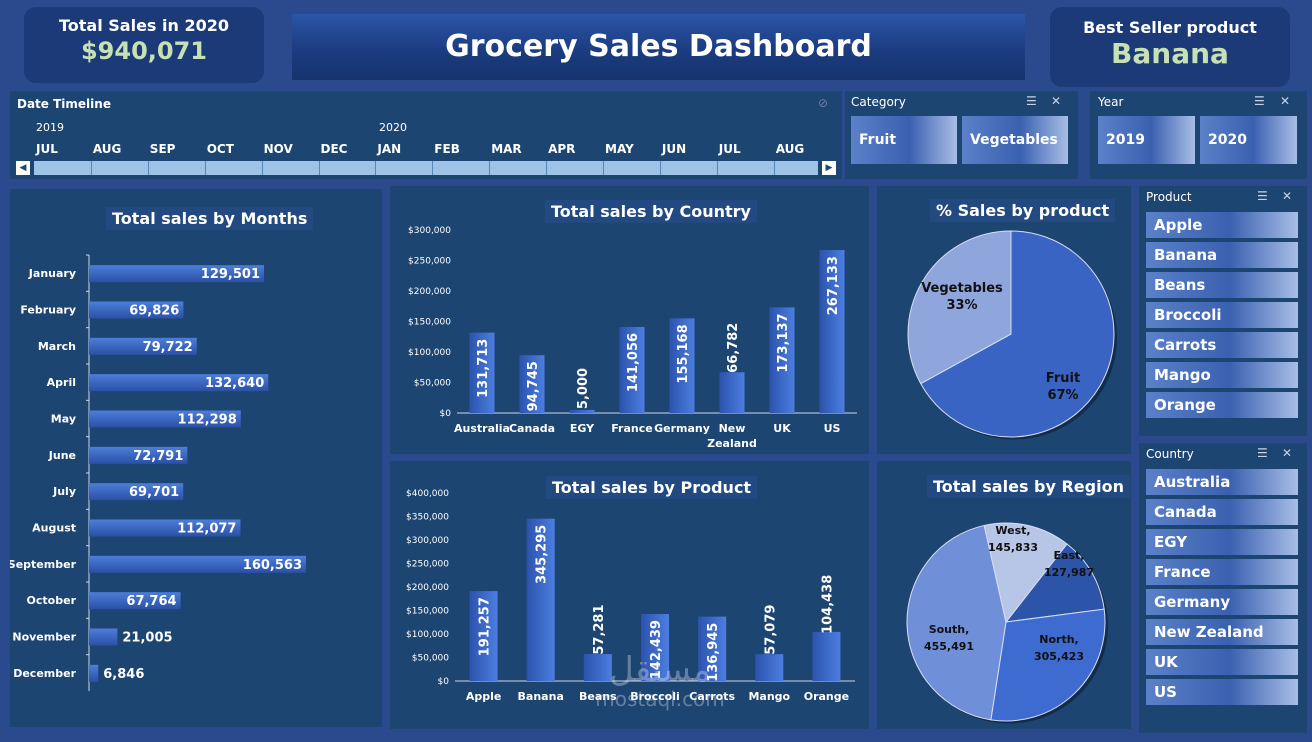 Image resolution: width=1312 pixels, height=742 pixels. Describe the element at coordinates (542, 554) in the screenshot. I see `svg-product-value-label: 345,295` at that location.